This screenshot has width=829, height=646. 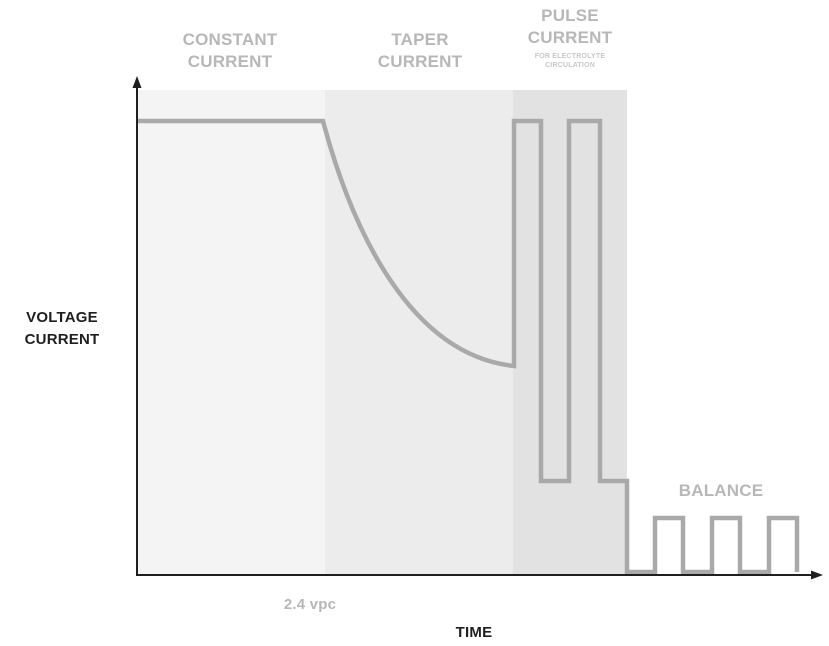 I want to click on x-axis-marker-label: 2.4 vpc, so click(x=310, y=604).